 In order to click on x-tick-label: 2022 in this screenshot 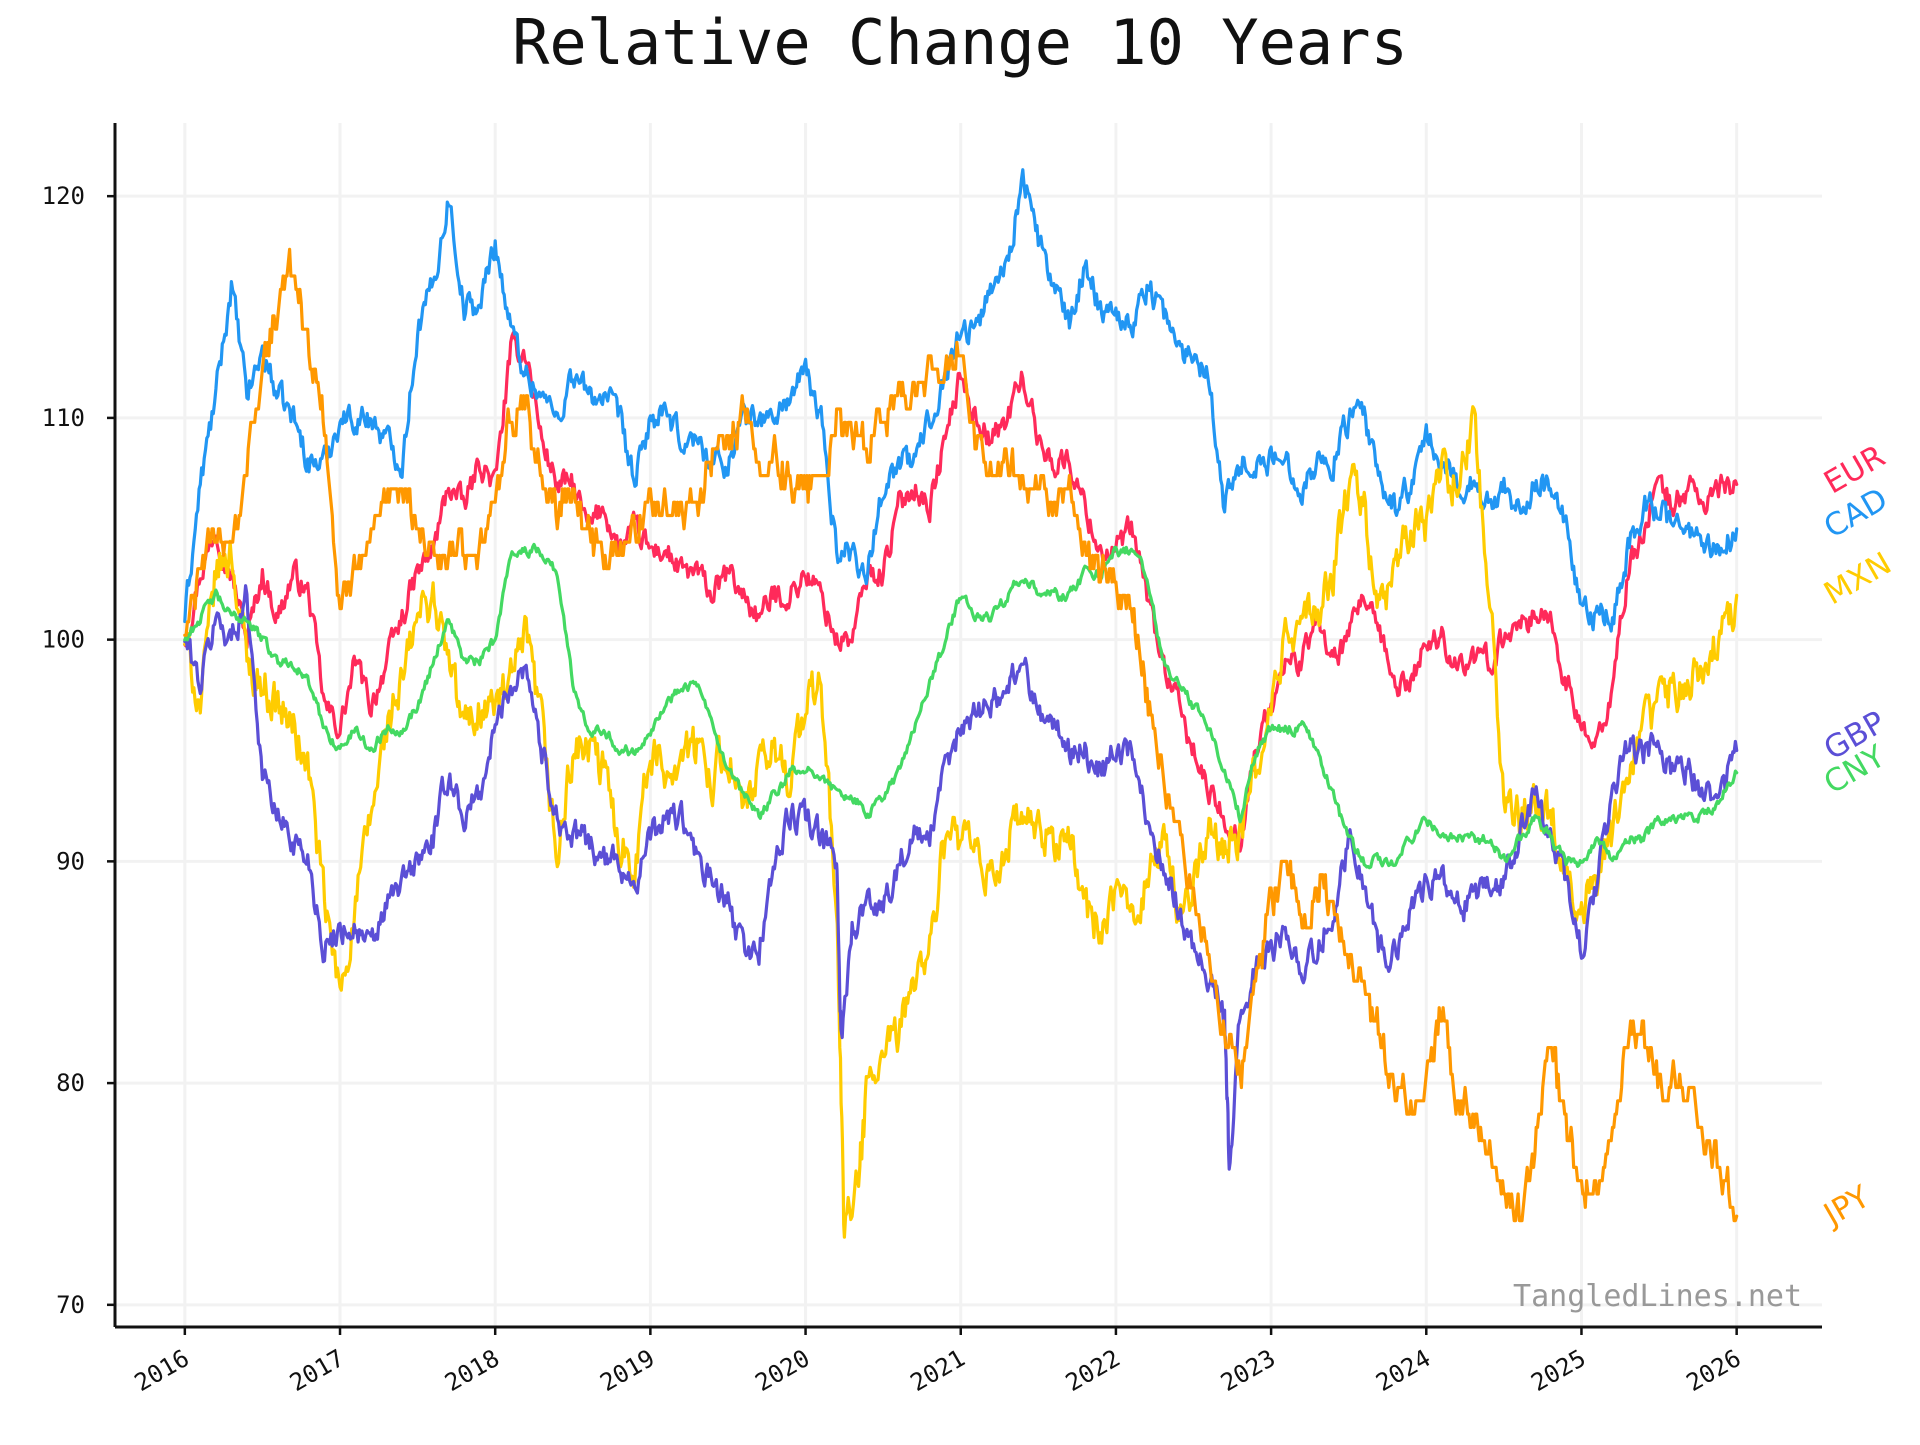, I will do `click(1093, 1370)`.